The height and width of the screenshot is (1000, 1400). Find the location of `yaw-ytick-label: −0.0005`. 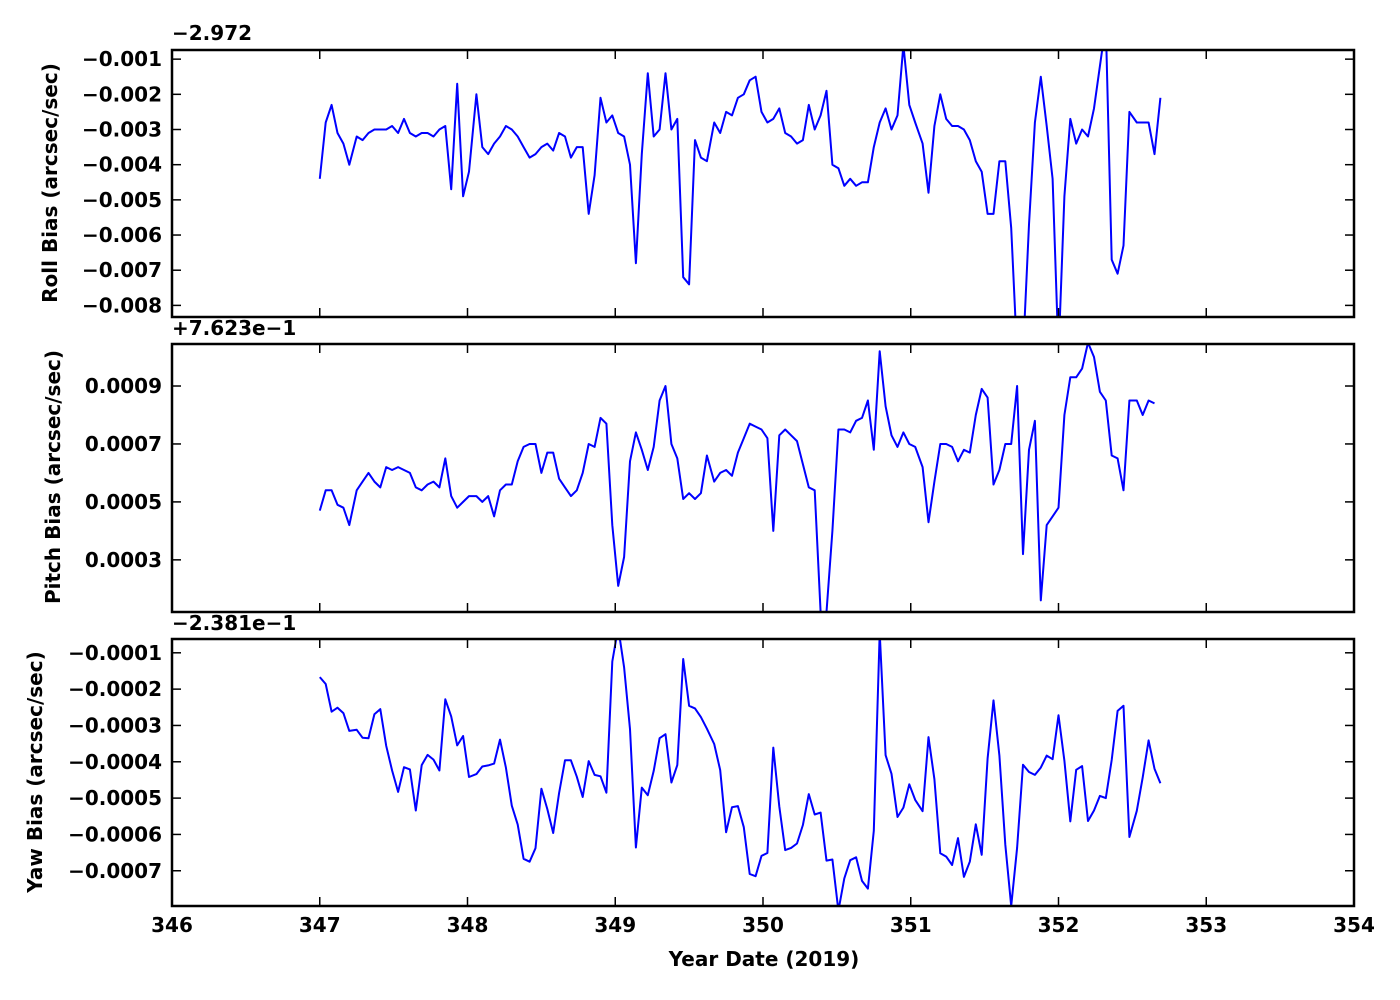

yaw-ytick-label: −0.0005 is located at coordinates (115, 798).